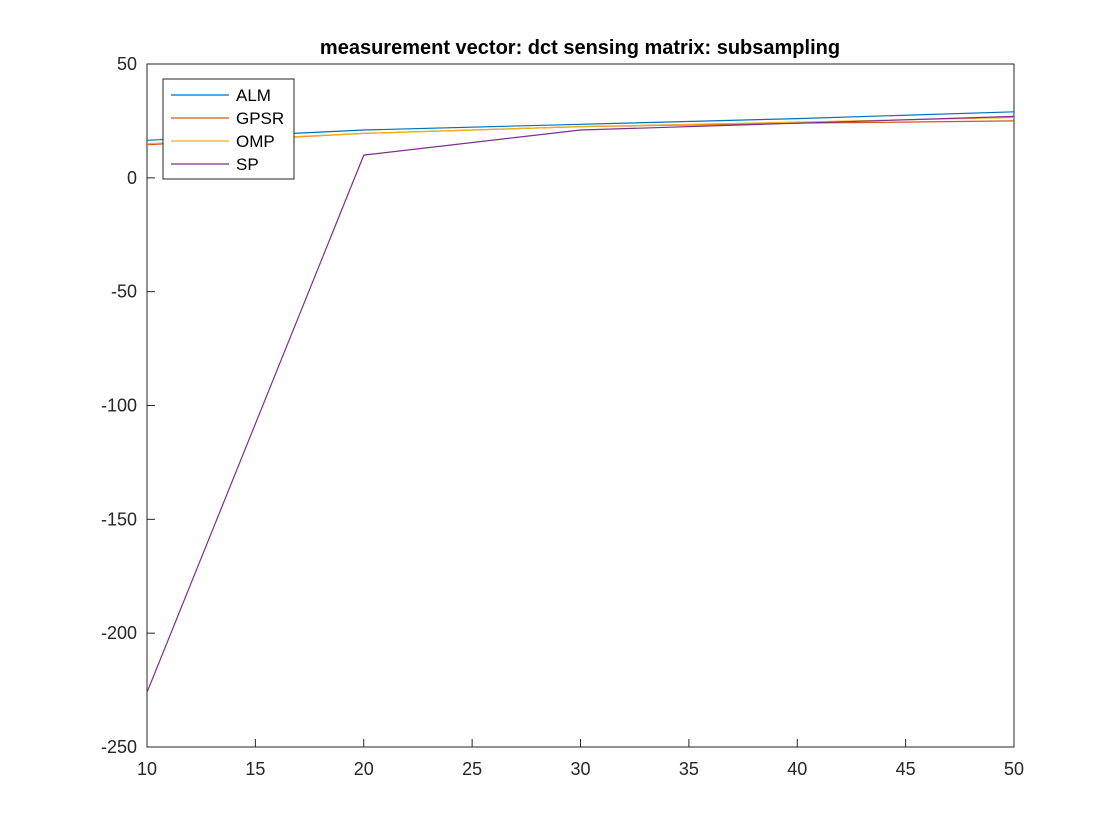  Describe the element at coordinates (260, 118) in the screenshot. I see `legend-label-gpsr: GPSR` at that location.